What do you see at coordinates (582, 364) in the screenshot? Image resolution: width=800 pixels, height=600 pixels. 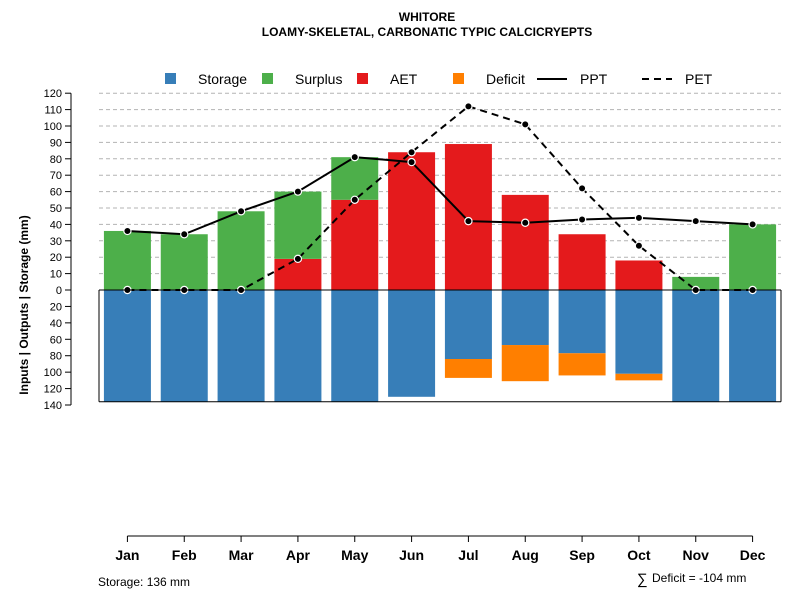 I see `deficit-bar-Sep` at bounding box center [582, 364].